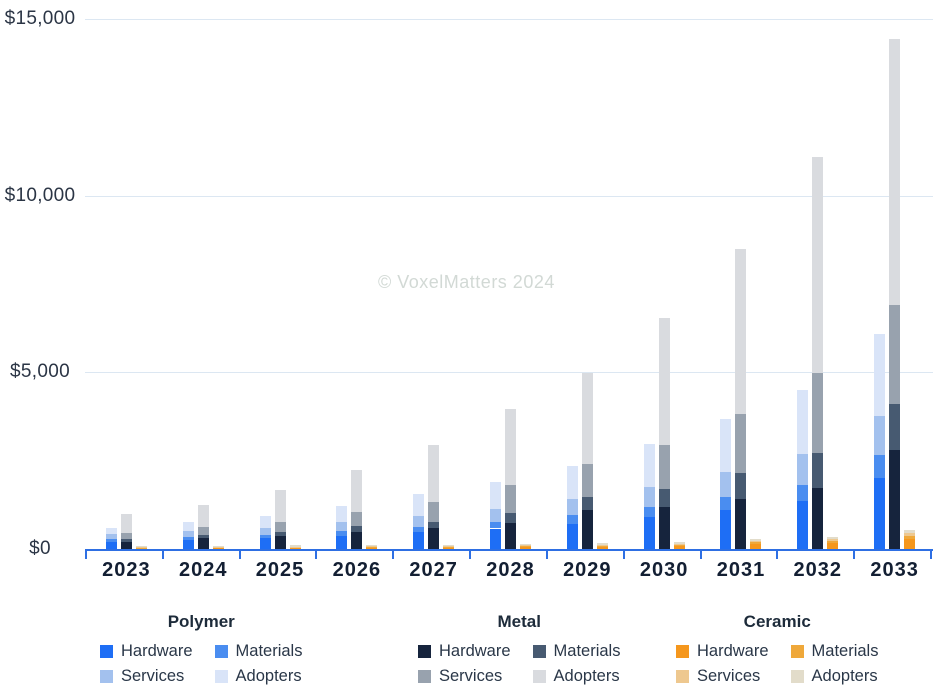 Image resolution: width=933 pixels, height=700 pixels. I want to click on legend-item-ceramic-services: Services, so click(722, 676).